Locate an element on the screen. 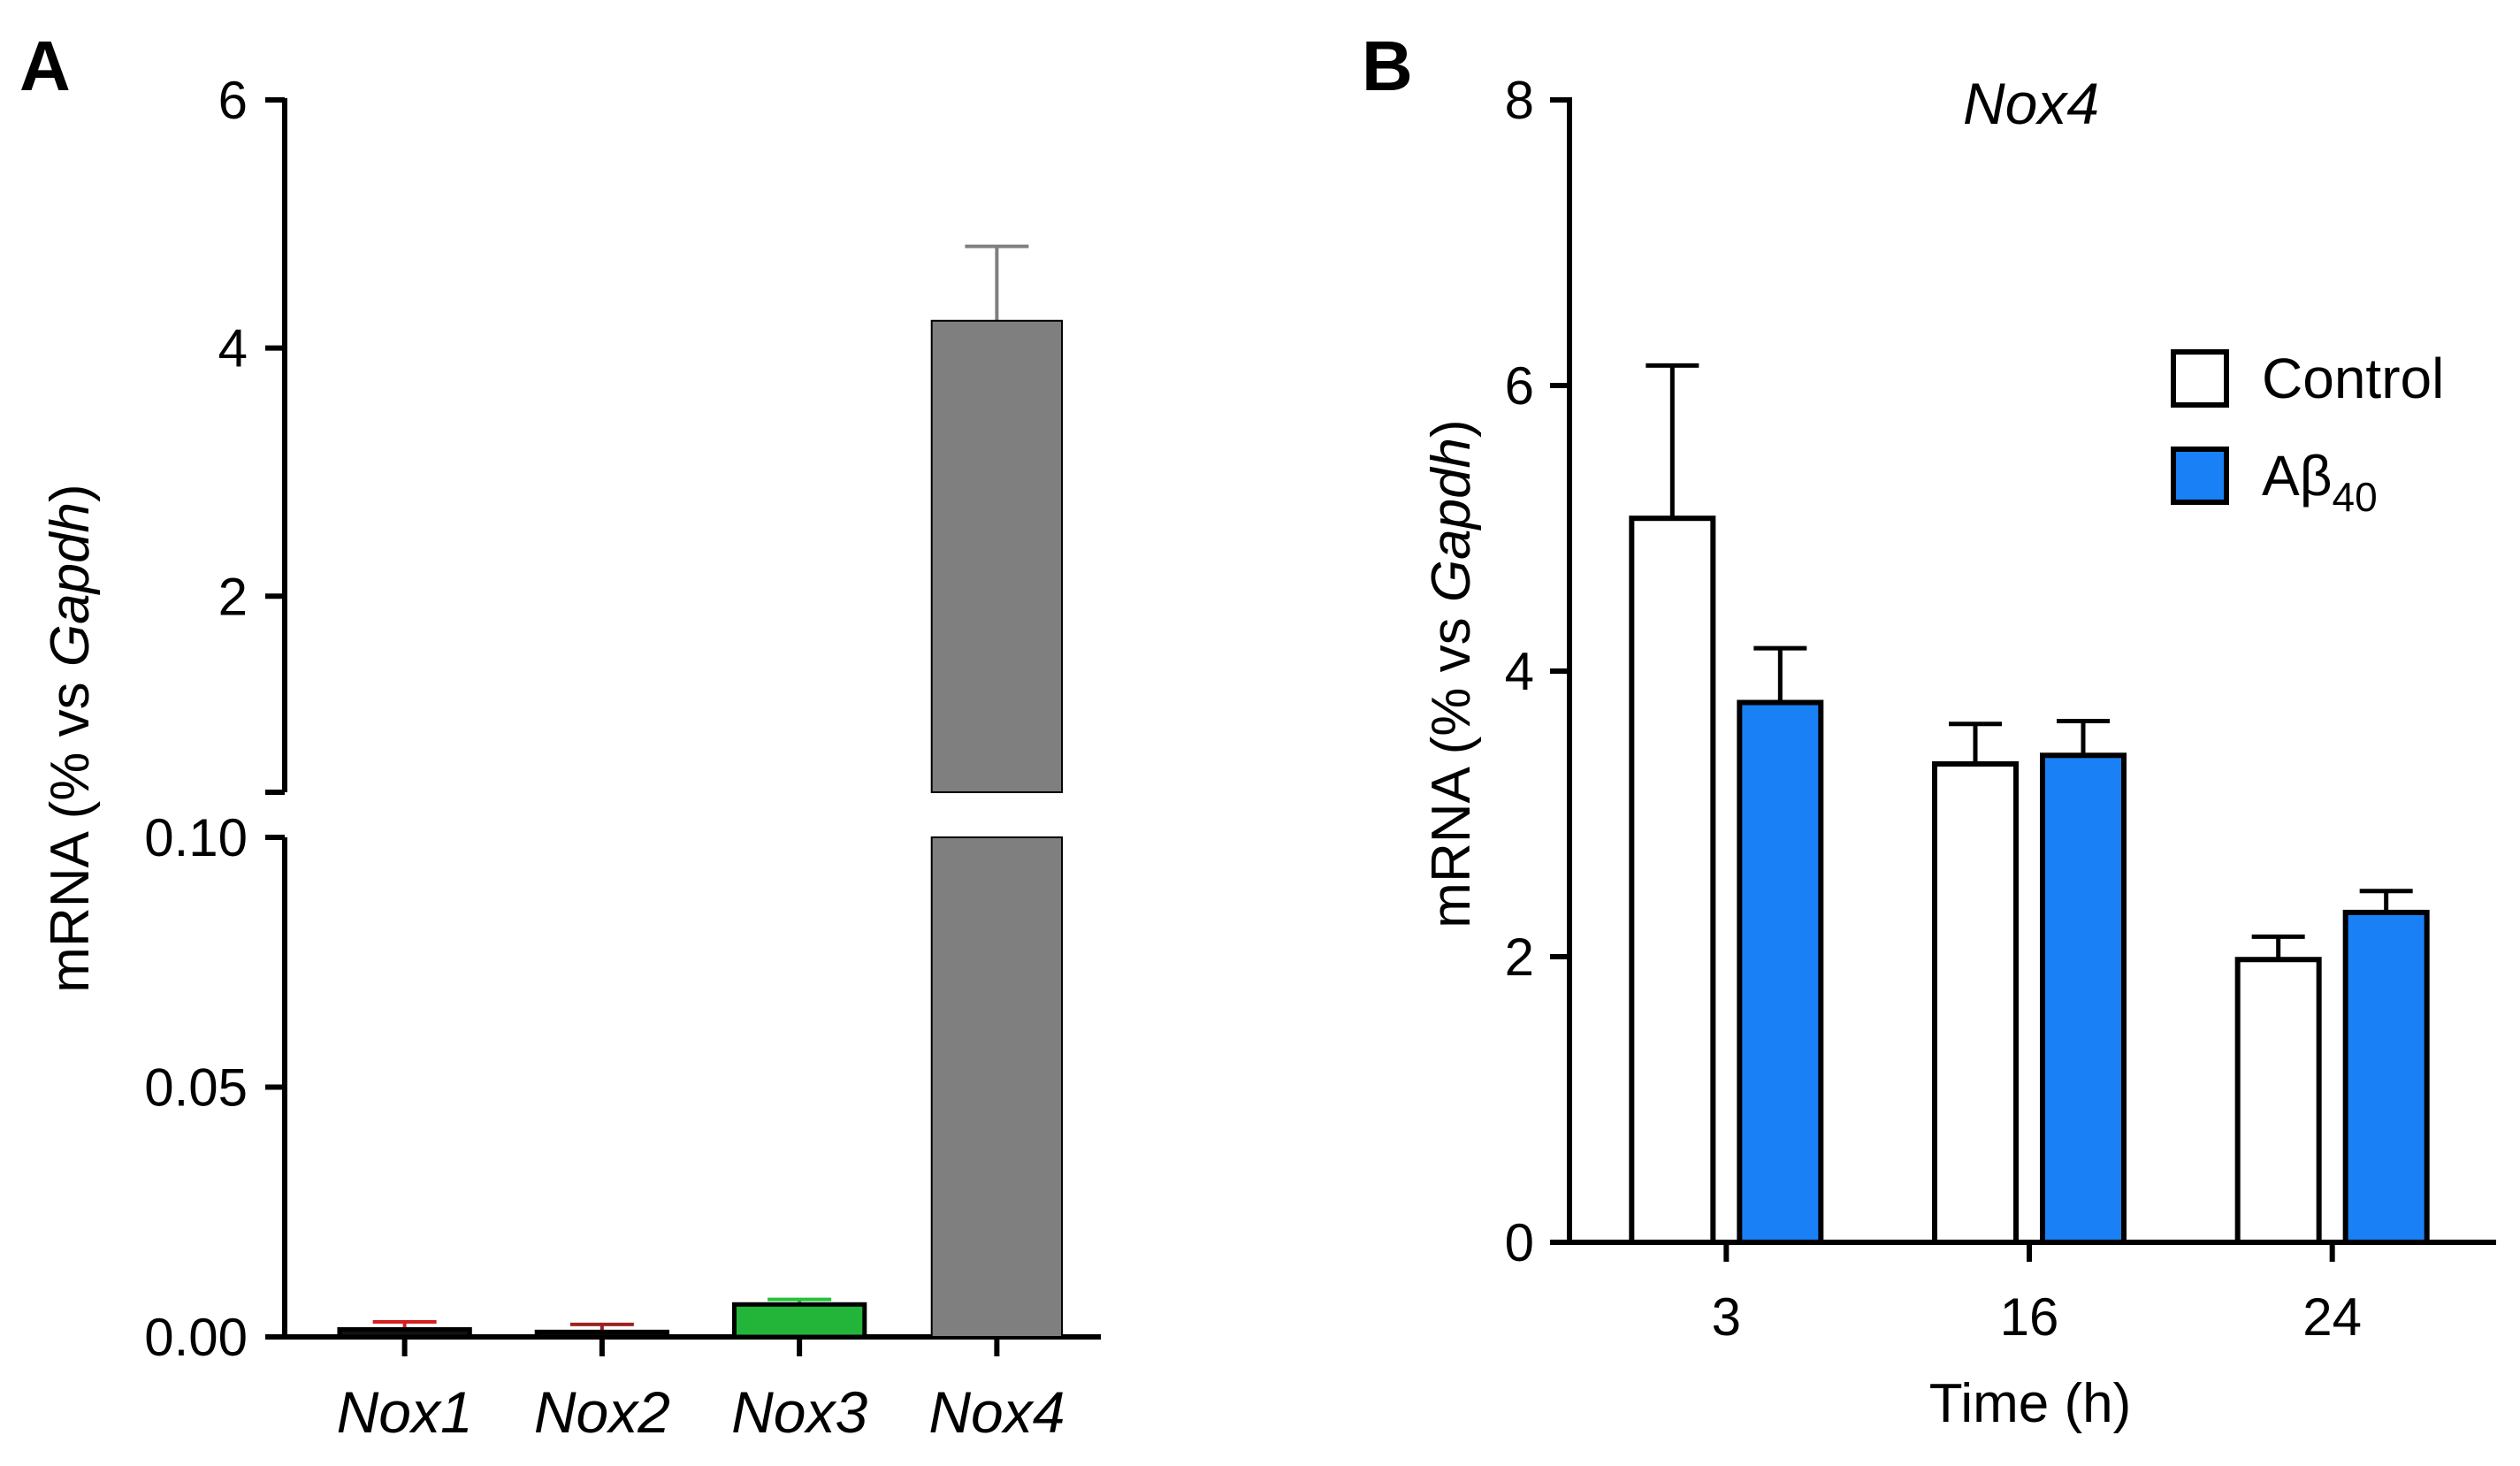  panel-b-x-tick-label: 16 is located at coordinates (2029, 1317).